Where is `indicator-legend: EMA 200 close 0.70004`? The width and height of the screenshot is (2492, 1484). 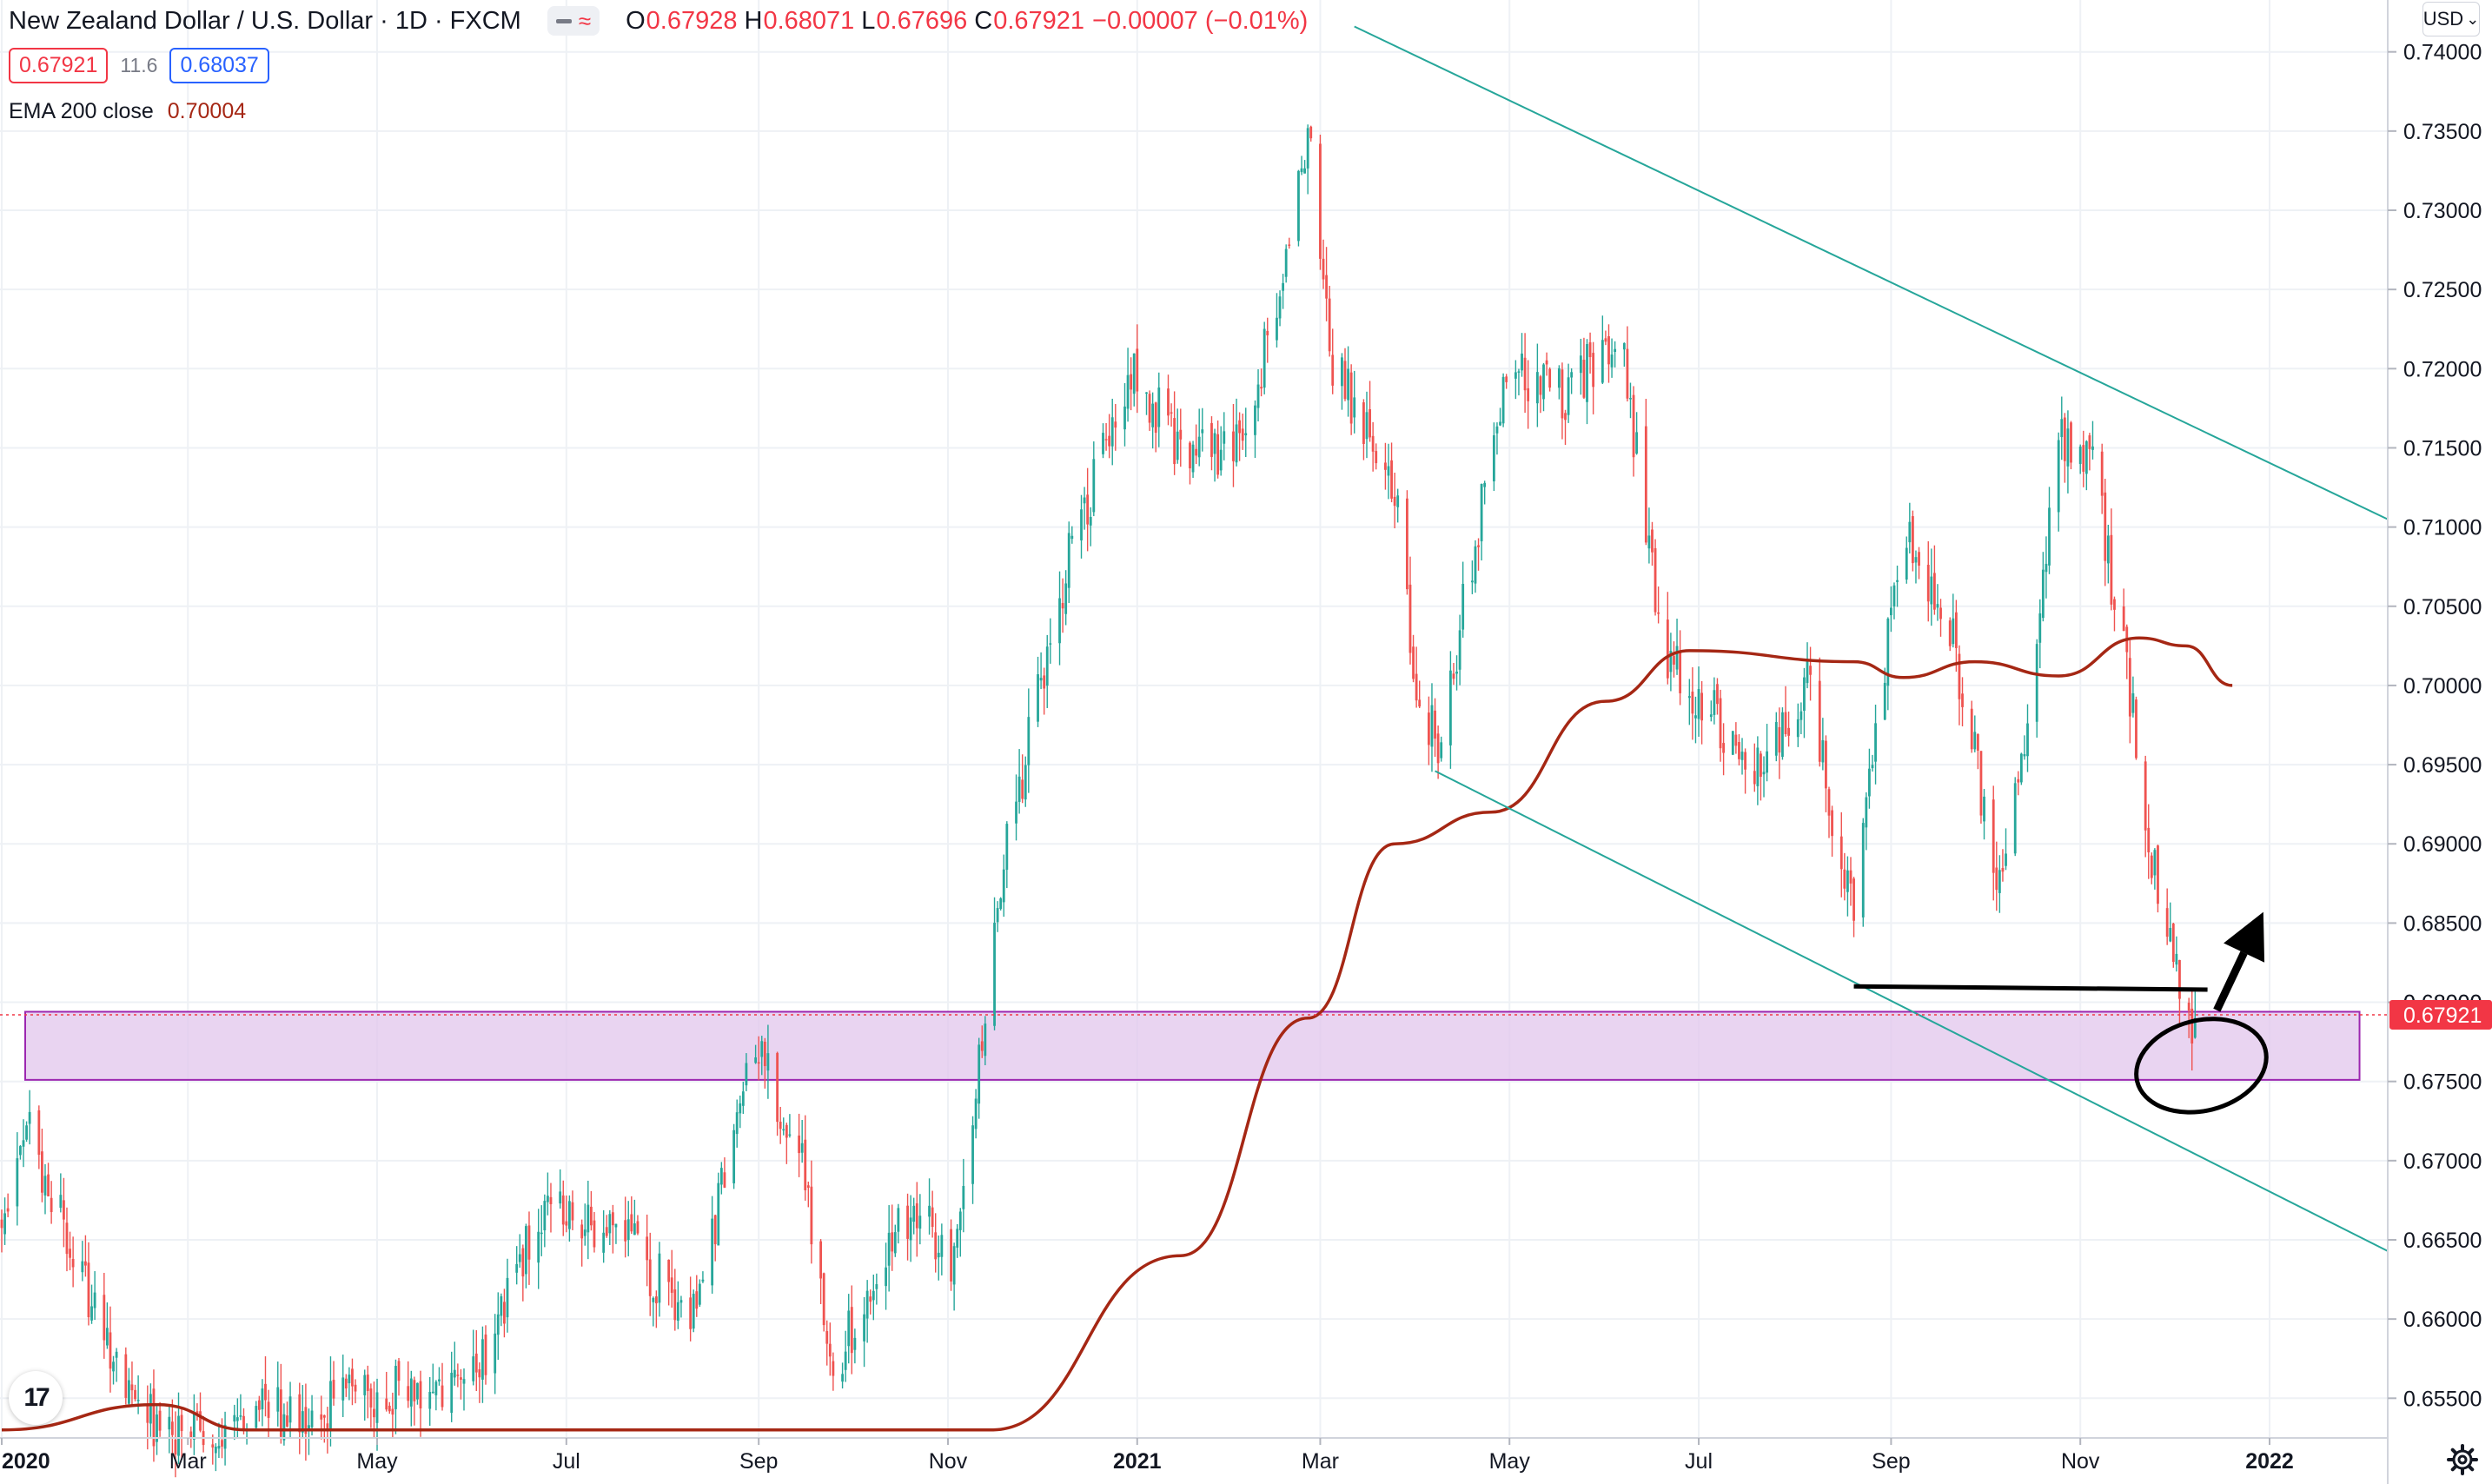 indicator-legend: EMA 200 close 0.70004 is located at coordinates (127, 111).